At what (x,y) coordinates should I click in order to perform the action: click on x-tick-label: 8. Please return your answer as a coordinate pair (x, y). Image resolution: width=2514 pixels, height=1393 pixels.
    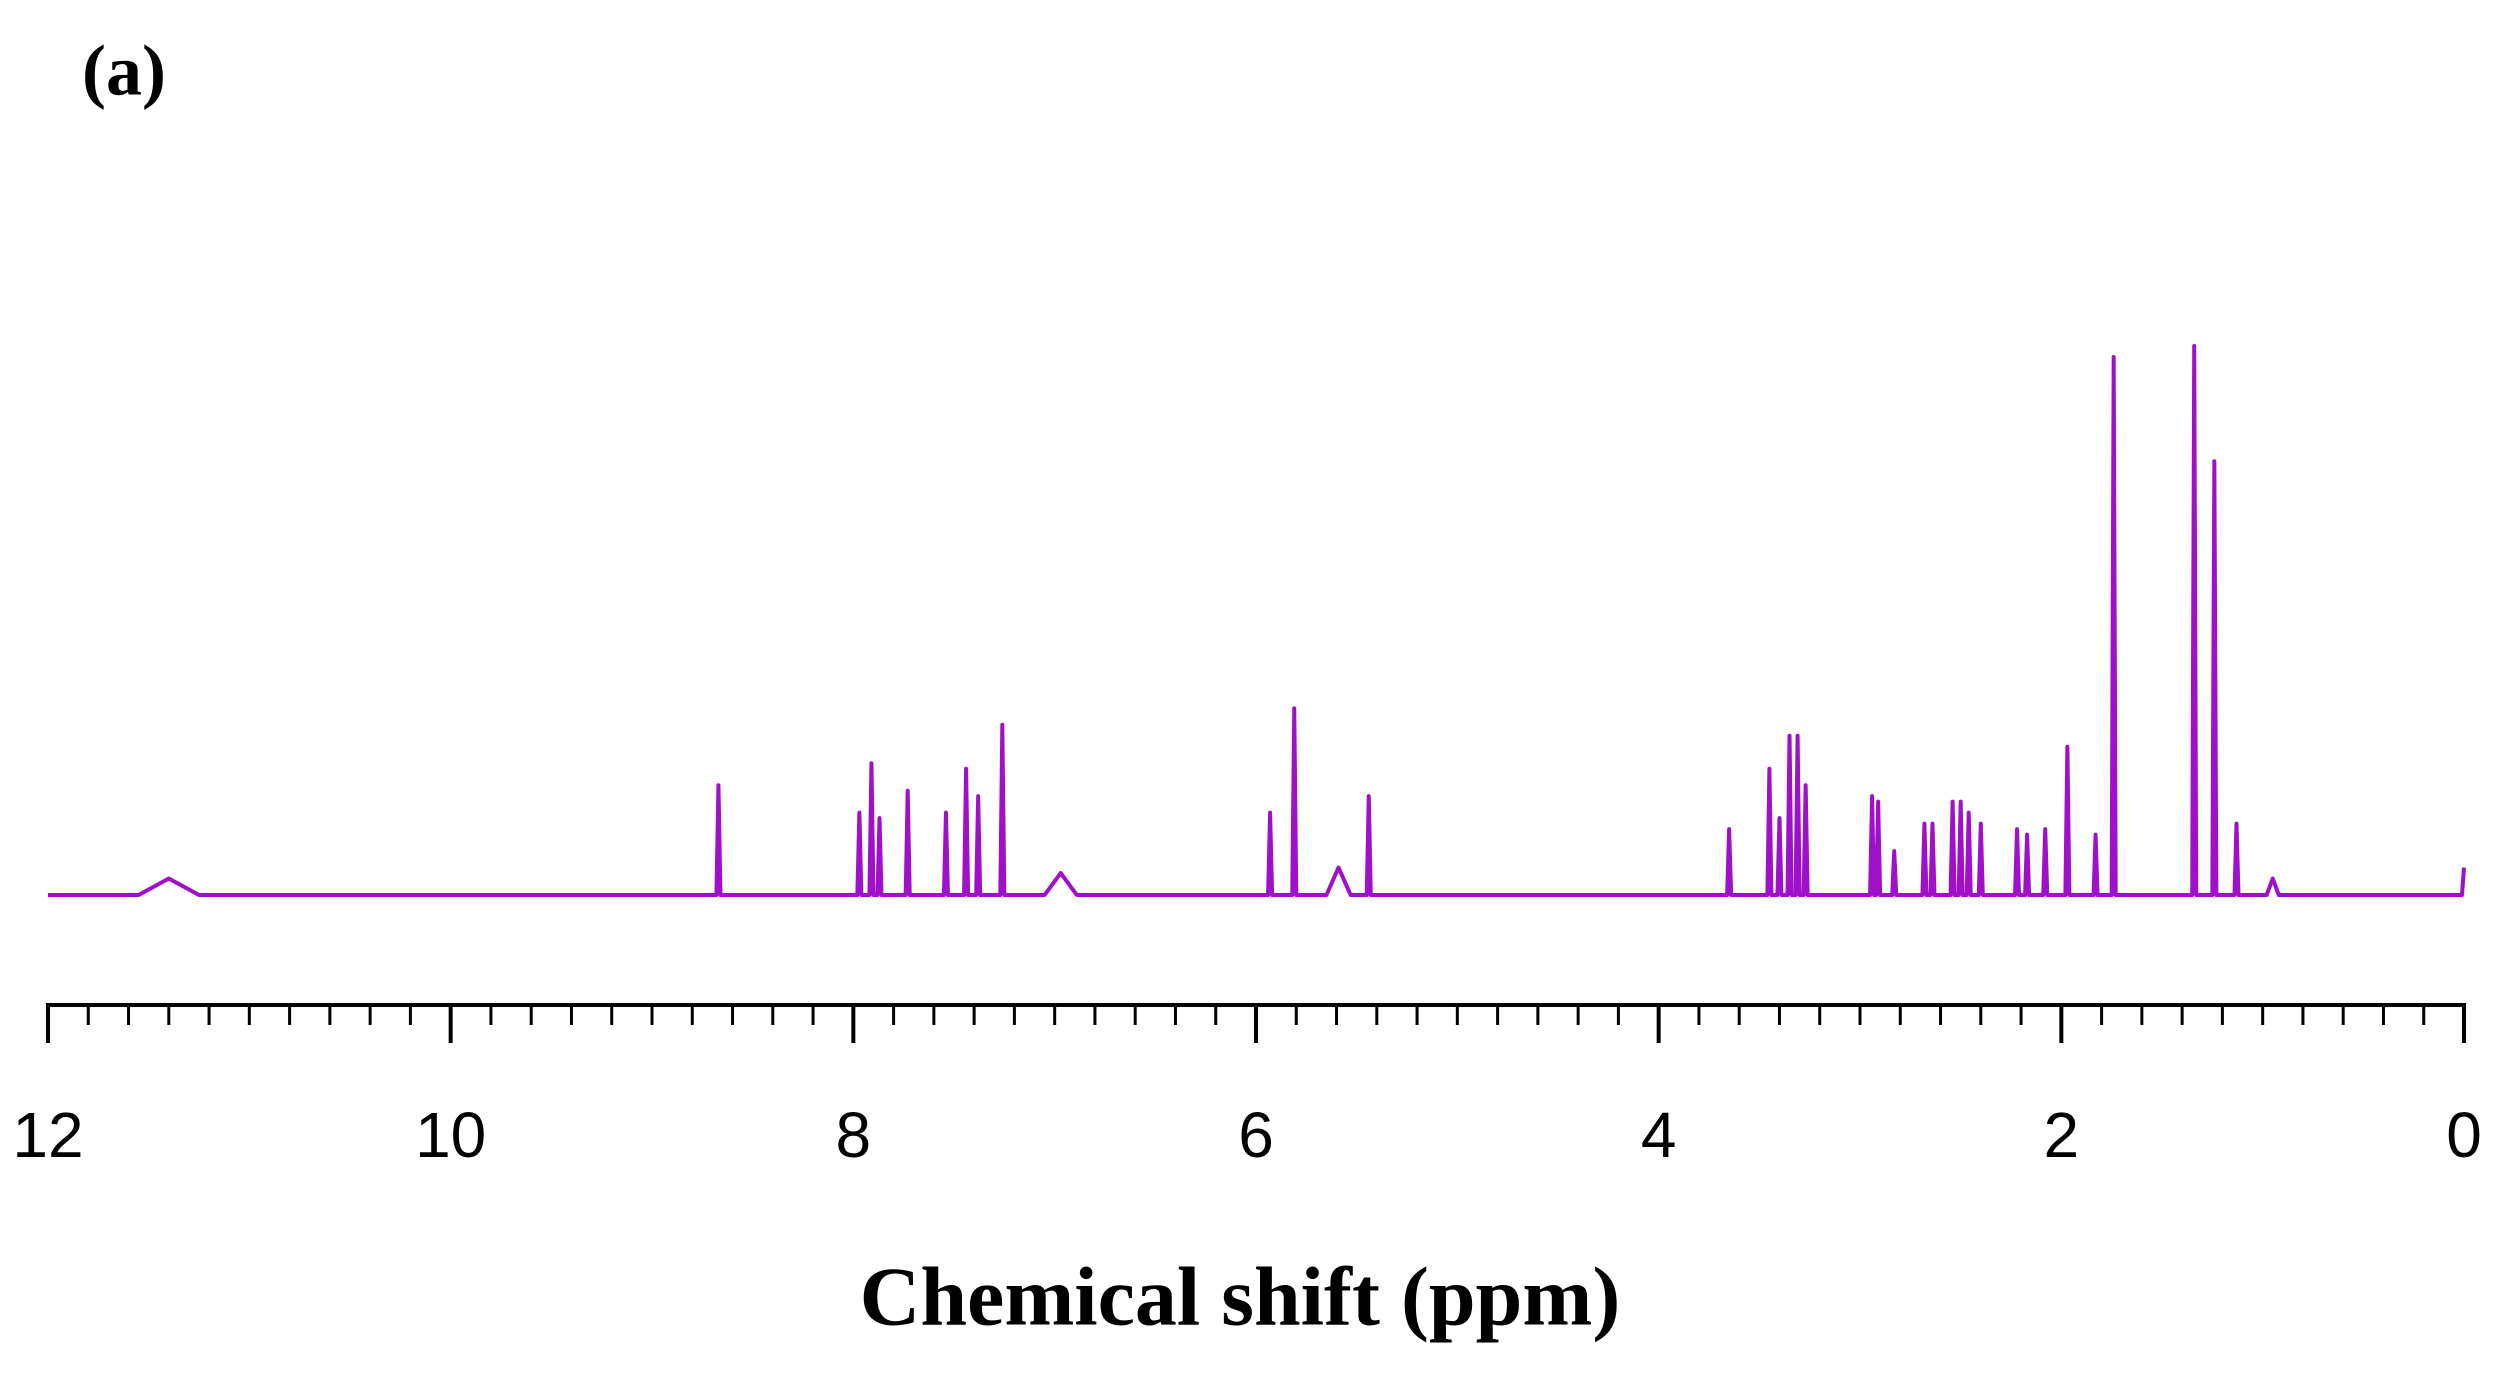
    Looking at the image, I should click on (854, 1135).